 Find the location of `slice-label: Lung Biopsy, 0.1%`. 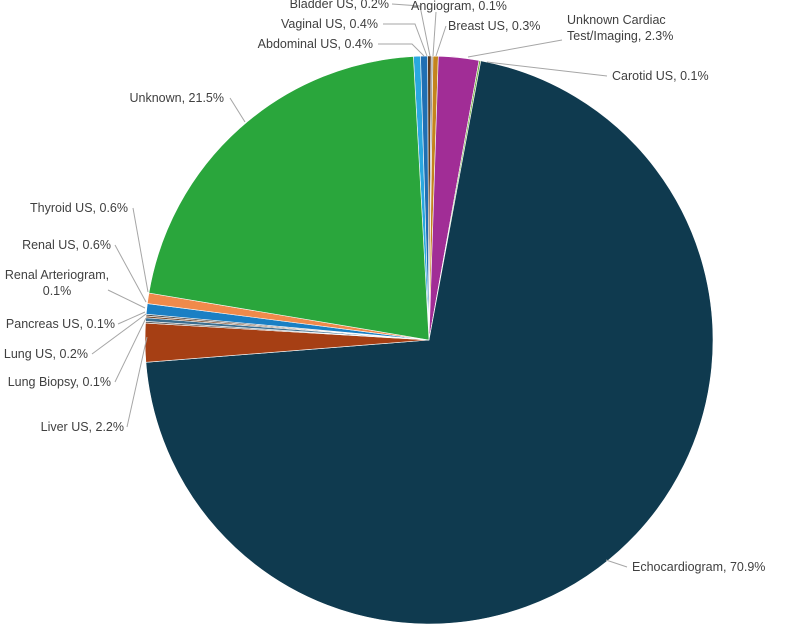

slice-label: Lung Biopsy, 0.1% is located at coordinates (59, 382).